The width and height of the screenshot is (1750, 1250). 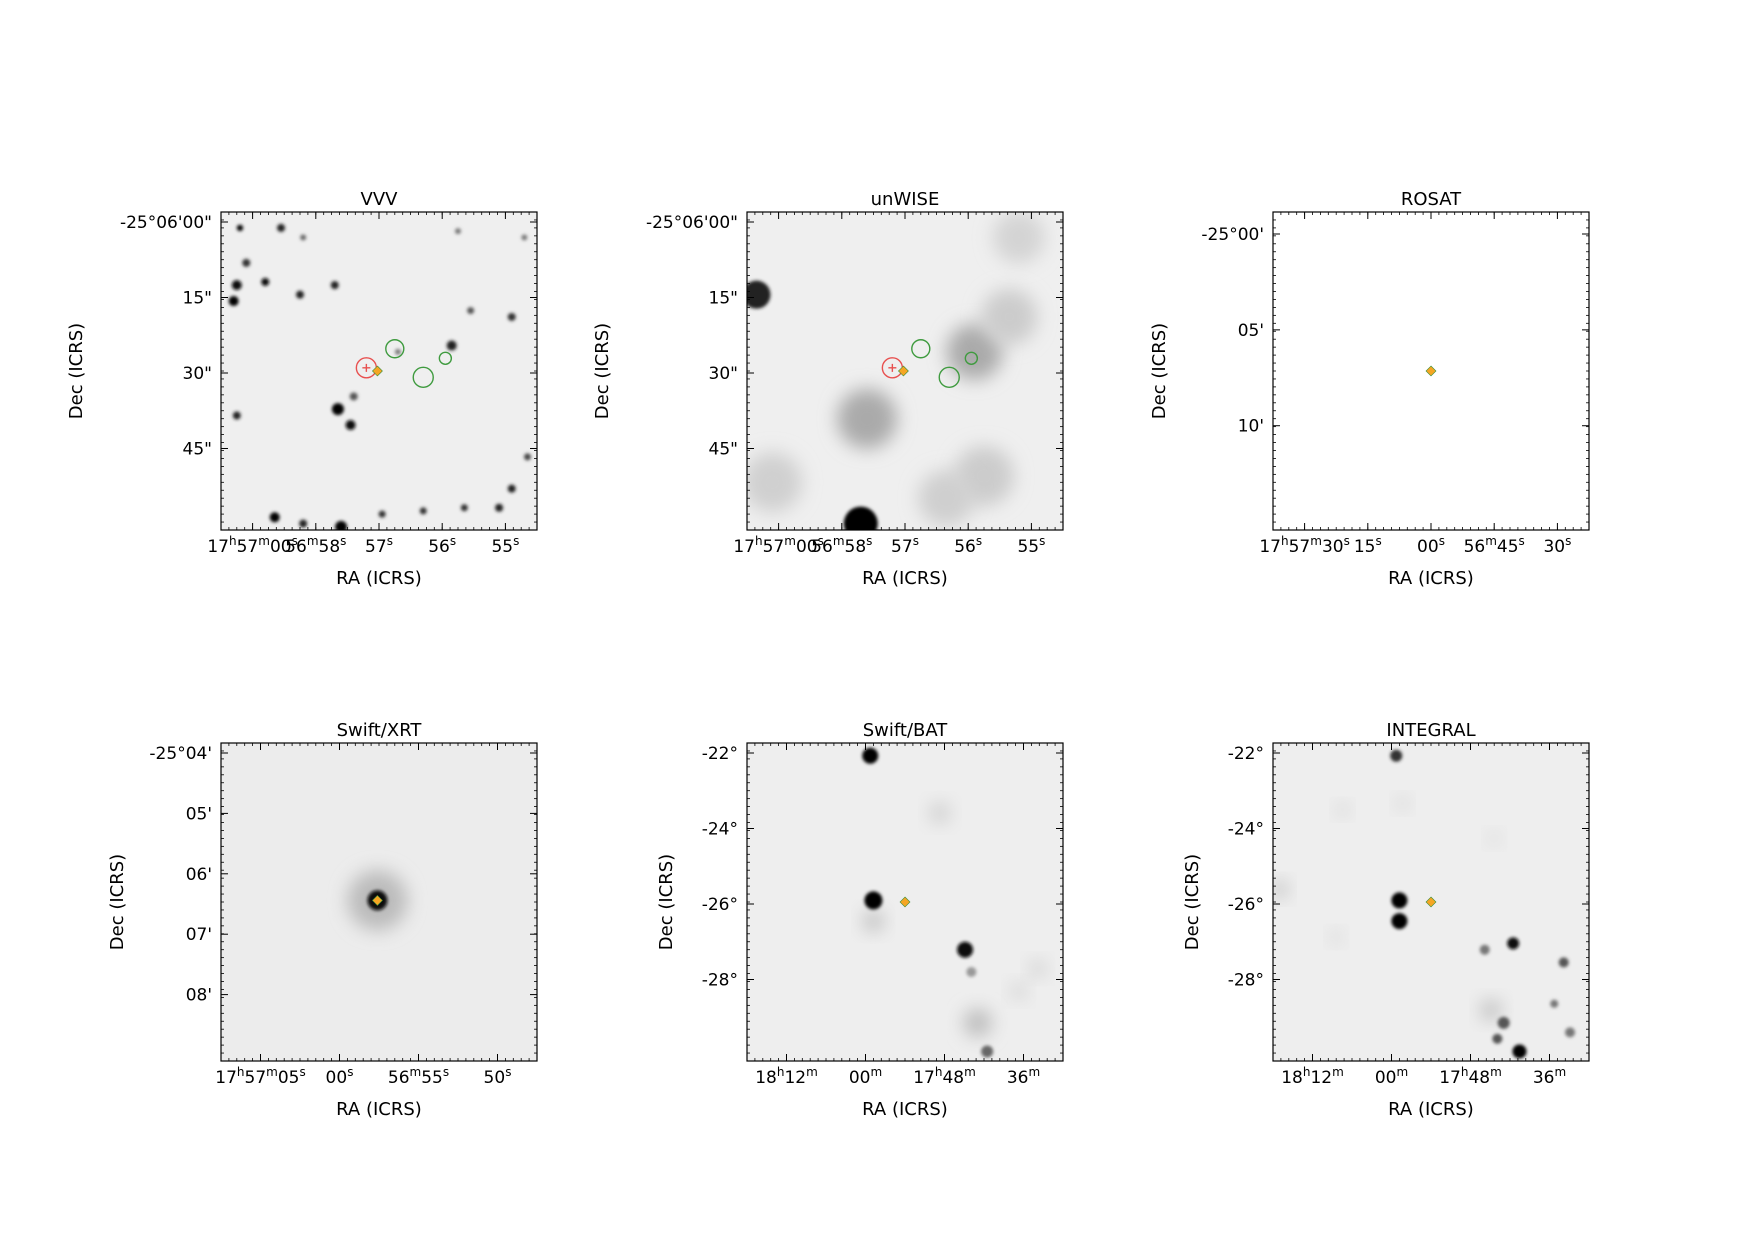 I want to click on panel-title: INTEGRAL, so click(x=1430, y=730).